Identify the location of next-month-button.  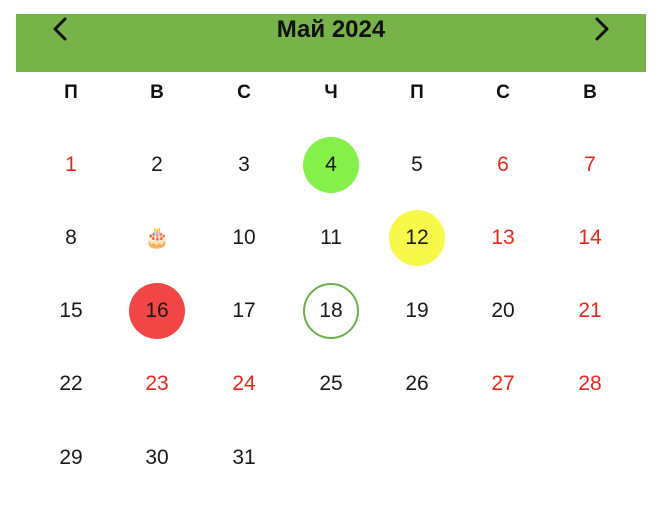
(602, 29).